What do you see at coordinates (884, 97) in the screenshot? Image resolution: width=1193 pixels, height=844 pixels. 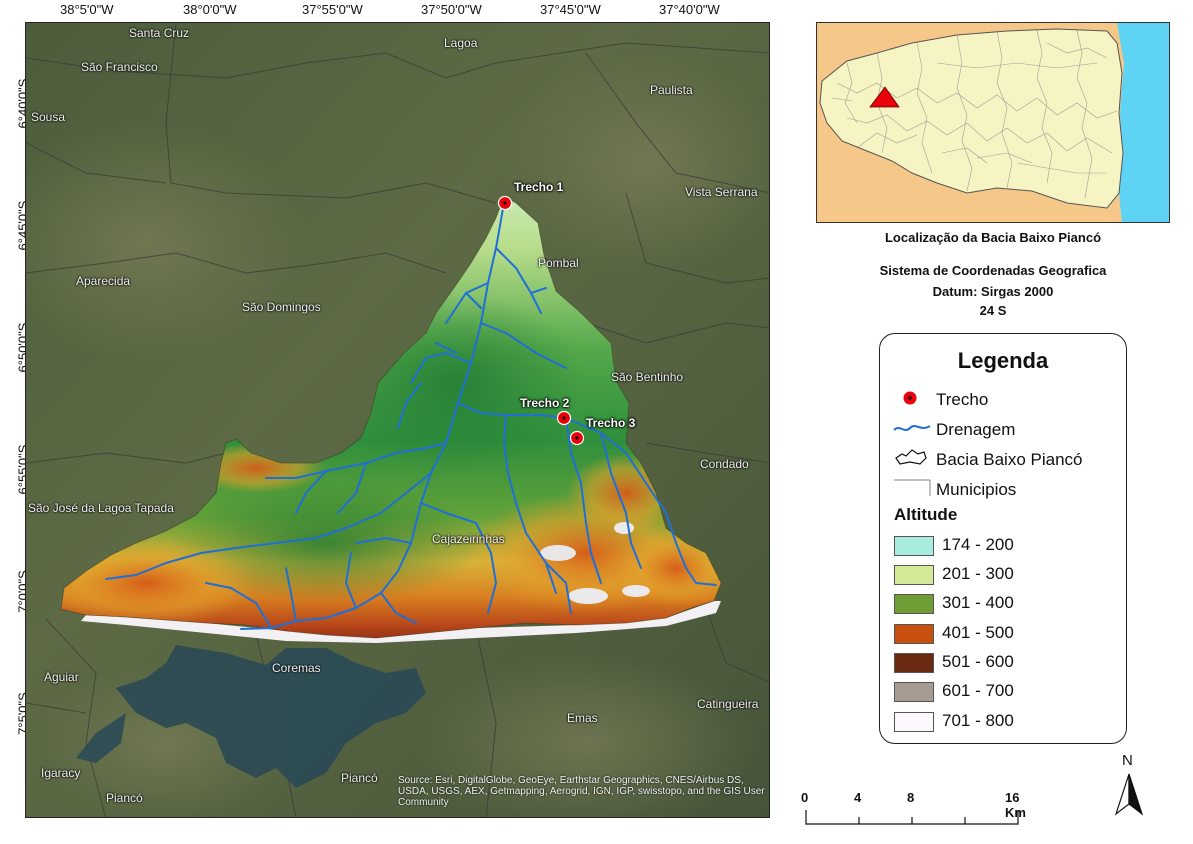 I see `basin-location-marker` at bounding box center [884, 97].